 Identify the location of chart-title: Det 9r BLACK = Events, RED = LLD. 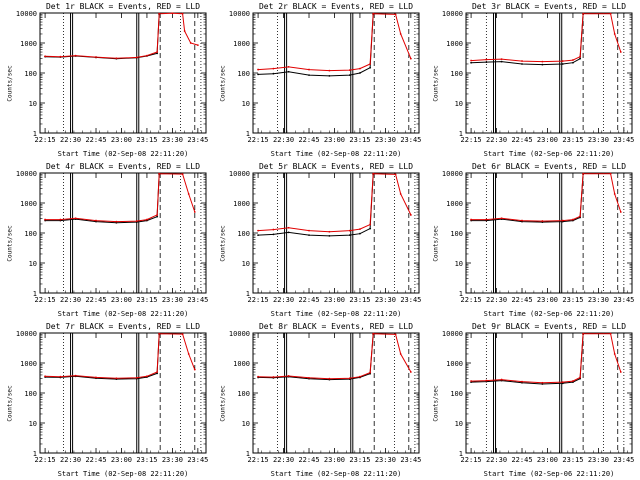
(549, 326).